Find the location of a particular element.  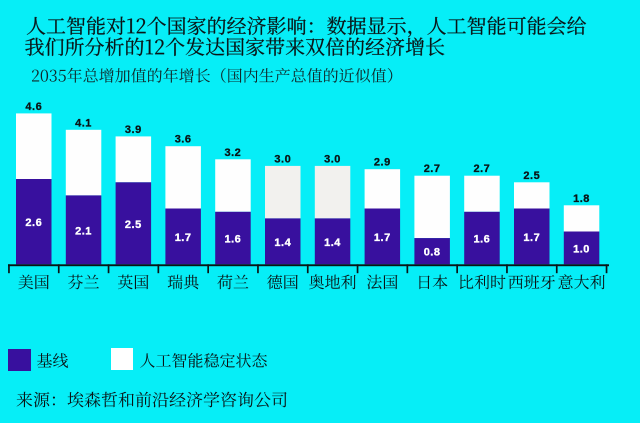

svg-text: 4.1 is located at coordinates (83, 123).